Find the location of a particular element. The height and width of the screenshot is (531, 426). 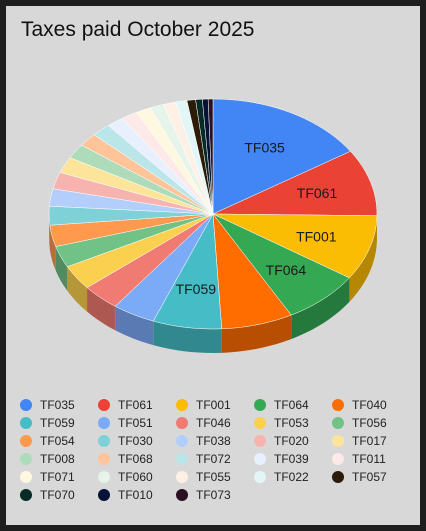

slice-side-tf051 is located at coordinates (134, 326).